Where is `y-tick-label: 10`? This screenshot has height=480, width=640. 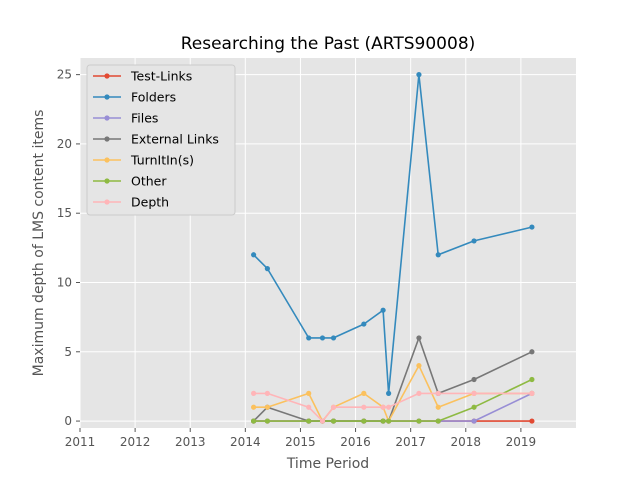 y-tick-label: 10 is located at coordinates (64, 282).